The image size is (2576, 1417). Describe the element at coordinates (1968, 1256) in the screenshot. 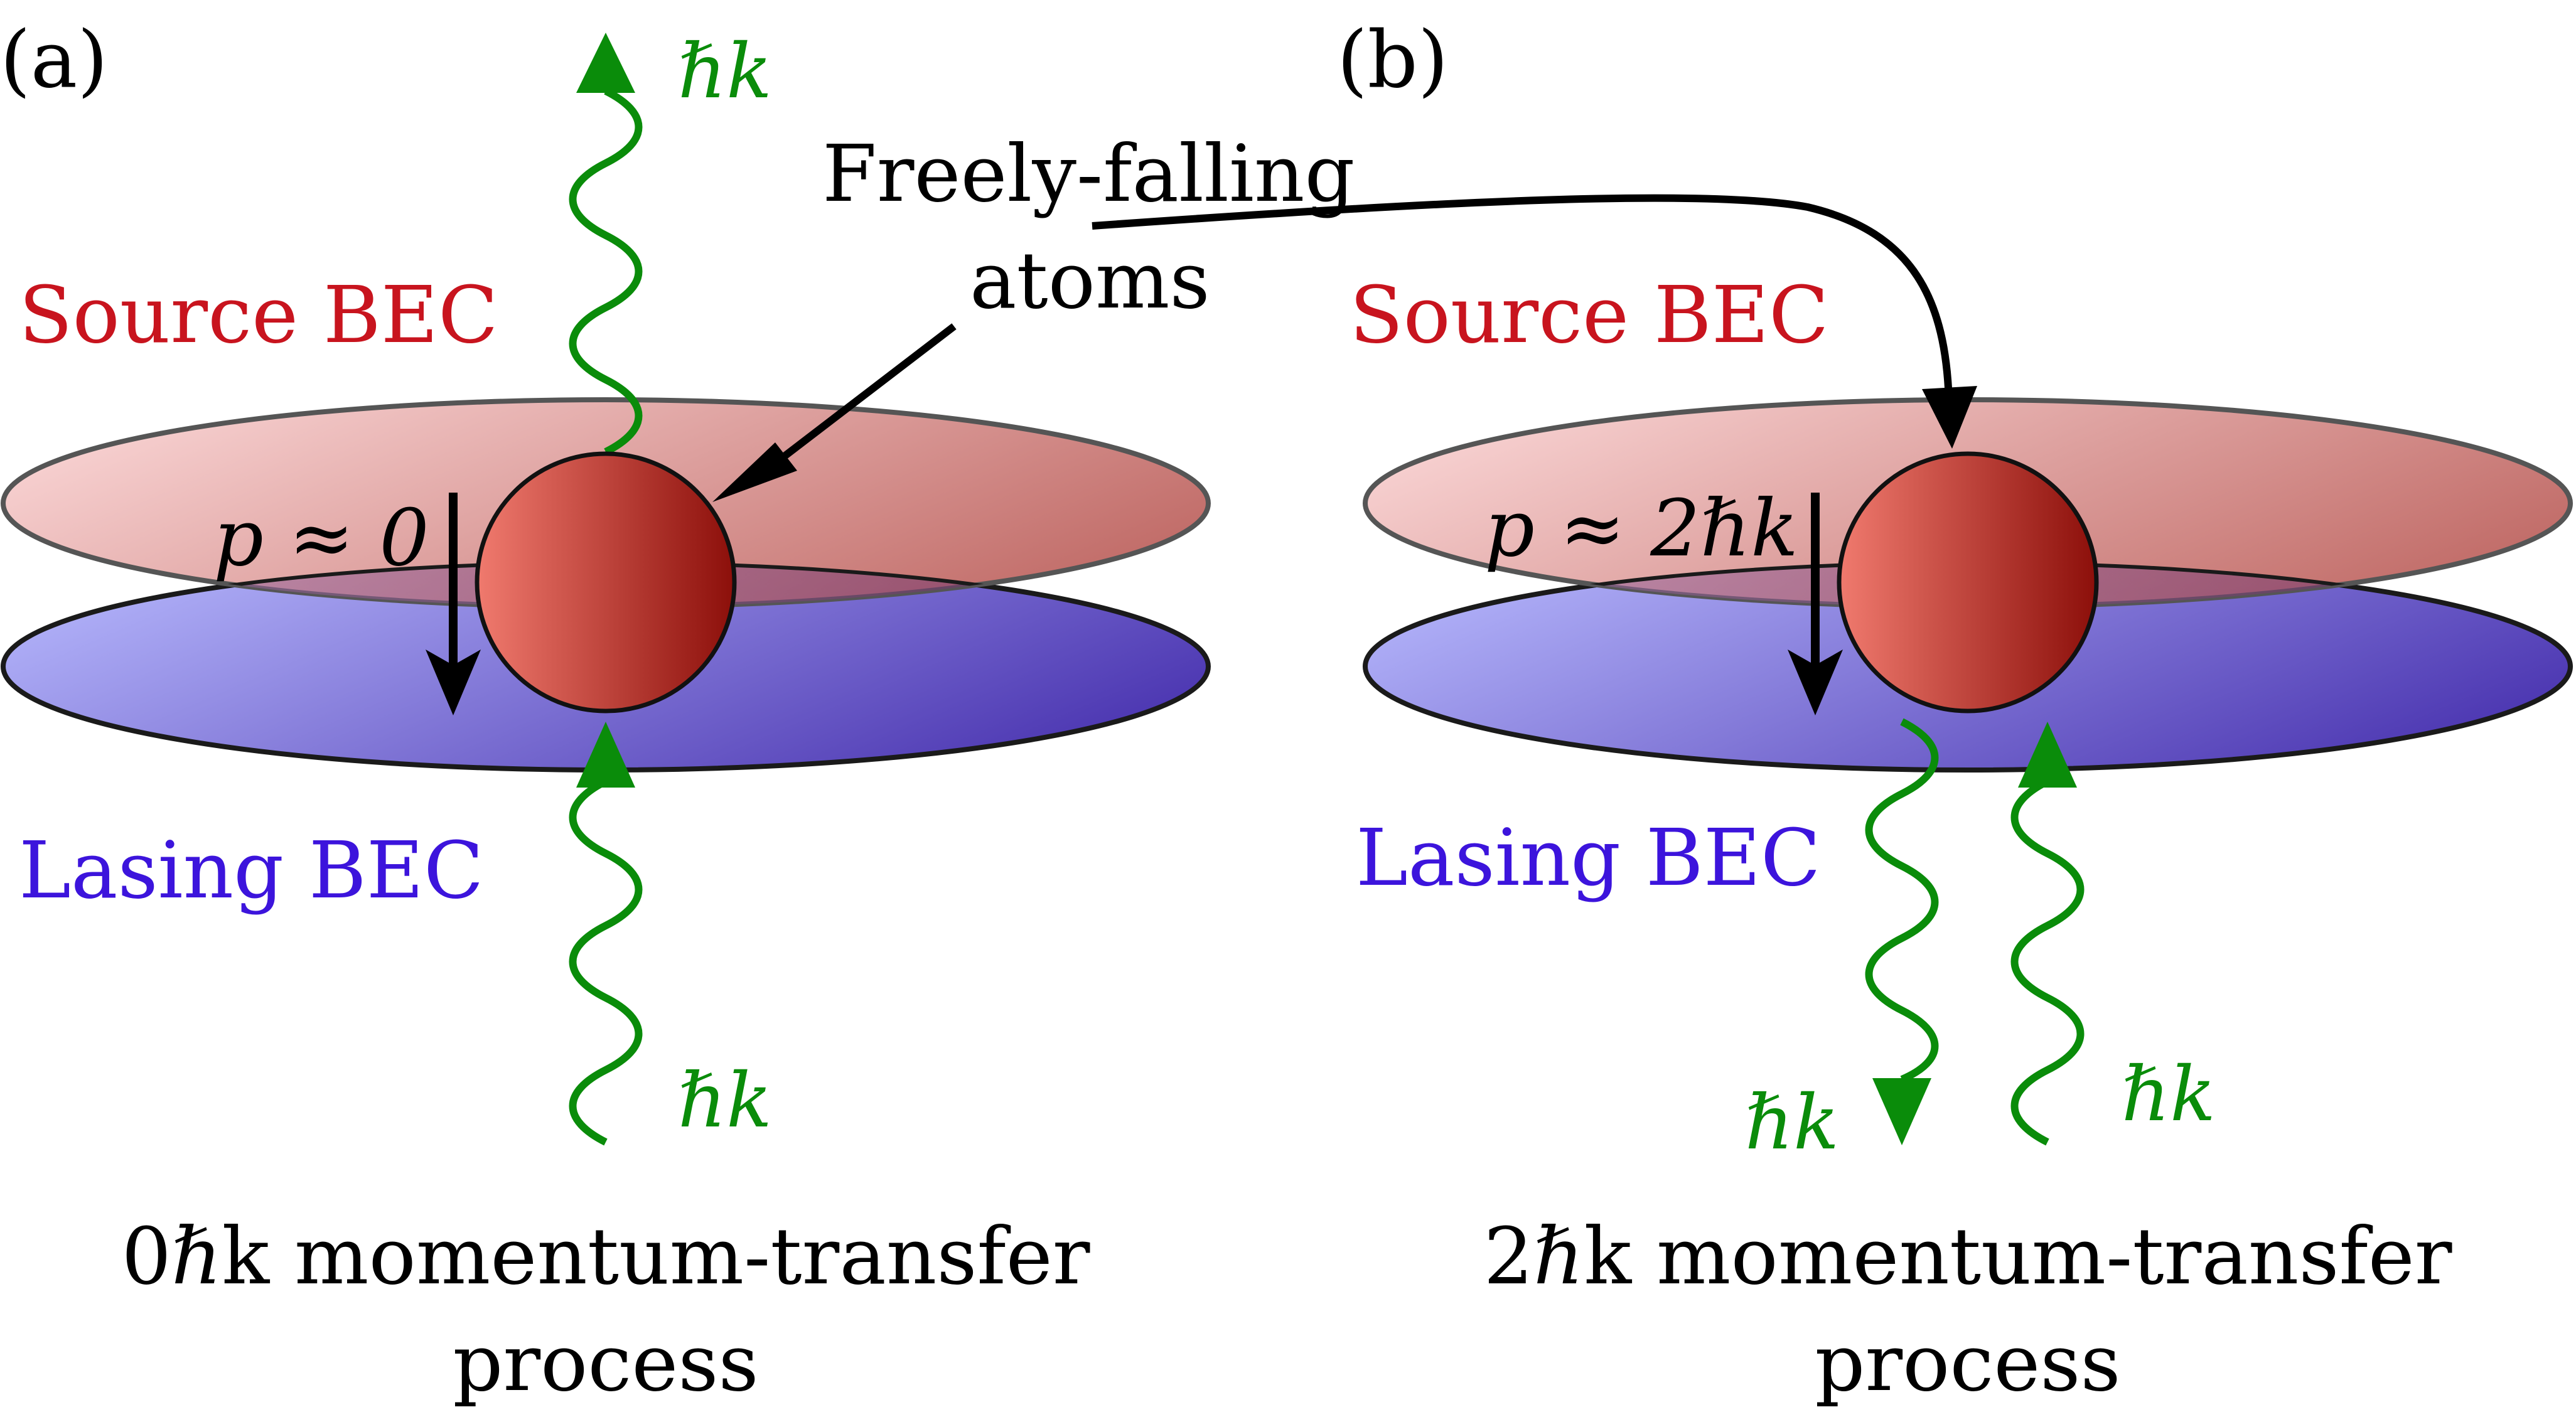

I see `panel-b-caption-line1: 2ℏk momentum-transfer` at that location.